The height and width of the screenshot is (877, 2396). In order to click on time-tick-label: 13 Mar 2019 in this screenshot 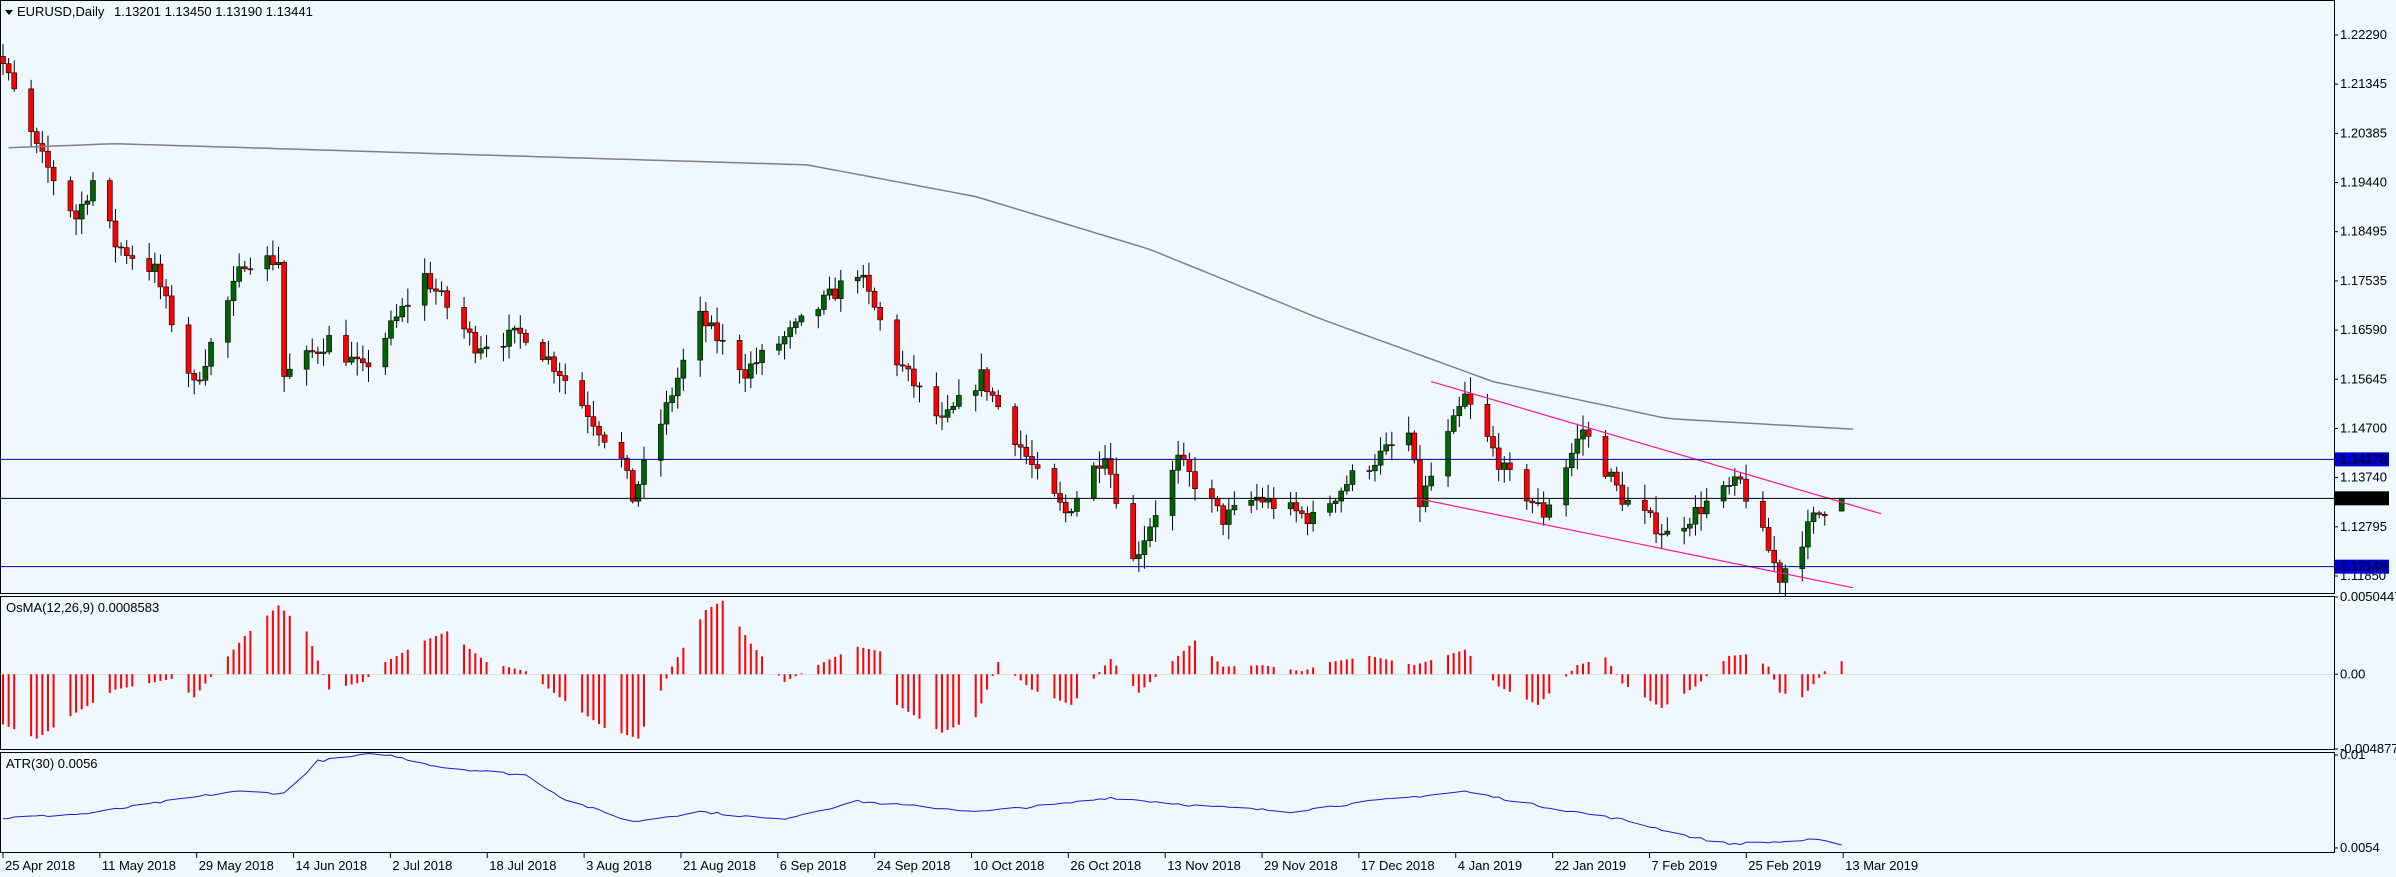, I will do `click(1881, 865)`.